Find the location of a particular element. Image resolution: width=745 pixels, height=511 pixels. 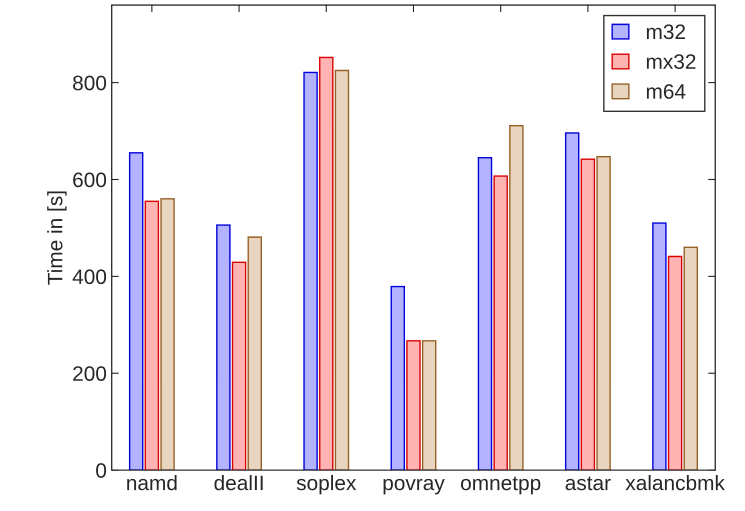

x-tick-label: soplex is located at coordinates (326, 484).